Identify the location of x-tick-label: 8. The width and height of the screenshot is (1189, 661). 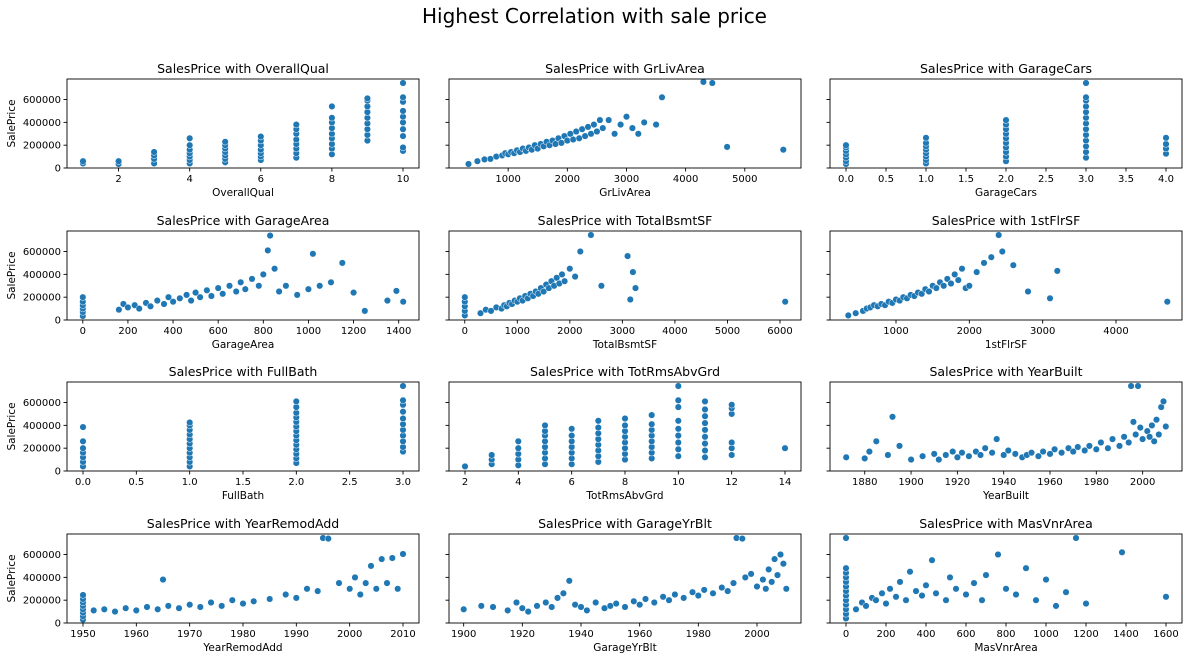
(625, 482).